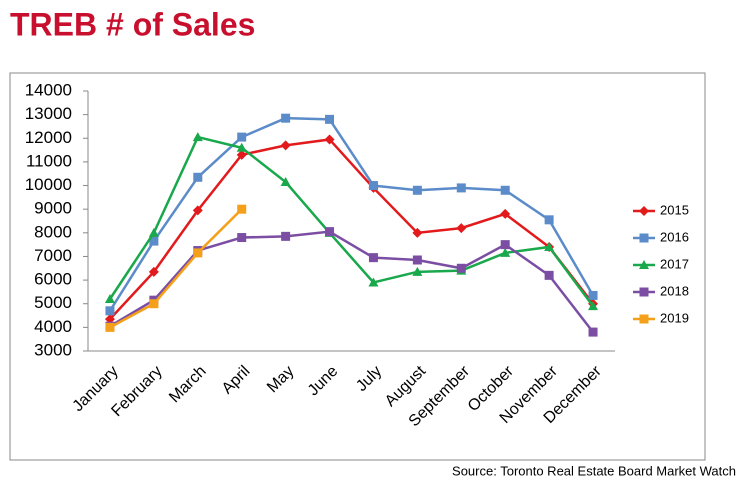  What do you see at coordinates (48, 184) in the screenshot?
I see `y-tick-label: 10000` at bounding box center [48, 184].